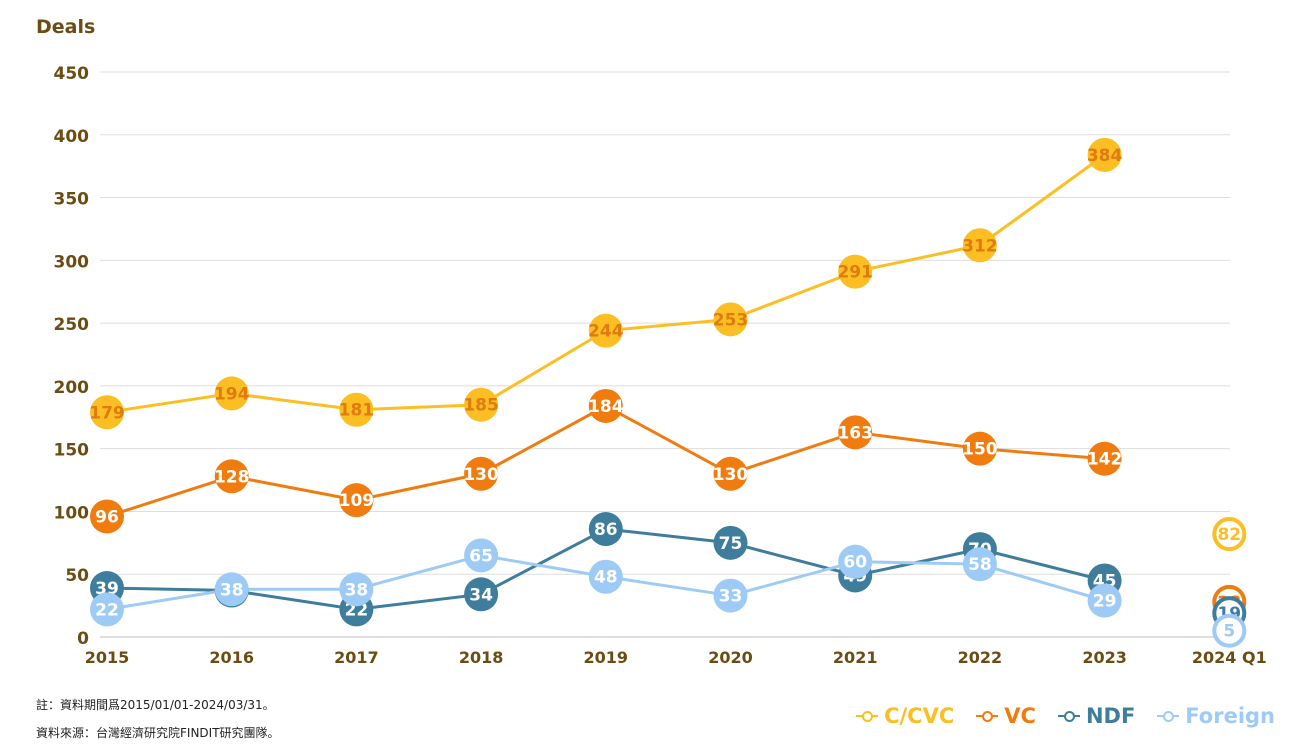 The width and height of the screenshot is (1309, 755). I want to click on x-tick-label: 2024 Q1, so click(1229, 657).